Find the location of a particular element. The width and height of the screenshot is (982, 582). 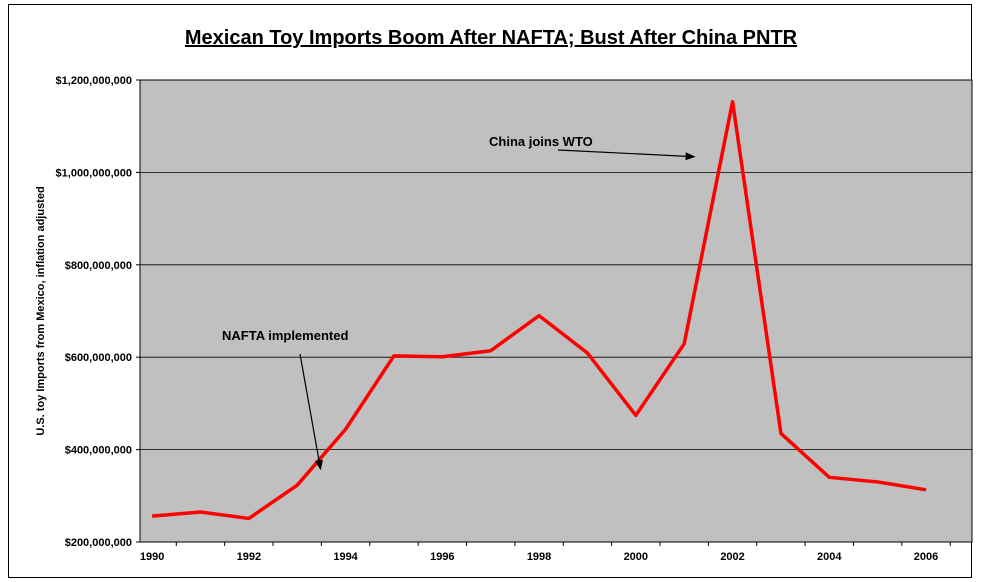

y-tick-label: $800,000,000 is located at coordinates (98, 266).